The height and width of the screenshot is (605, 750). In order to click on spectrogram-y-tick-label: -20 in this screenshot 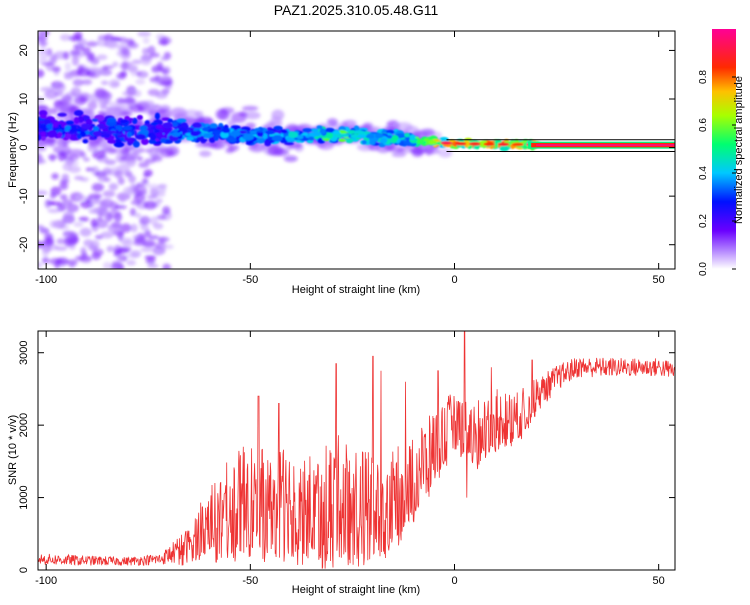, I will do `click(24, 245)`.